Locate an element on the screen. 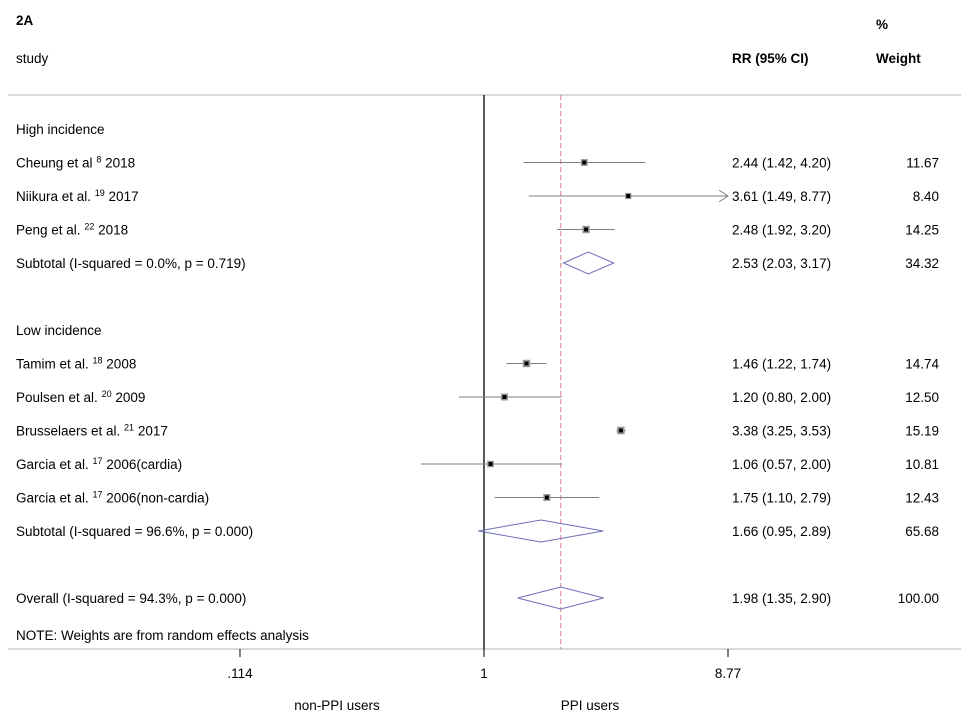  x-axis: .114 1 8.77 is located at coordinates (484, 665).